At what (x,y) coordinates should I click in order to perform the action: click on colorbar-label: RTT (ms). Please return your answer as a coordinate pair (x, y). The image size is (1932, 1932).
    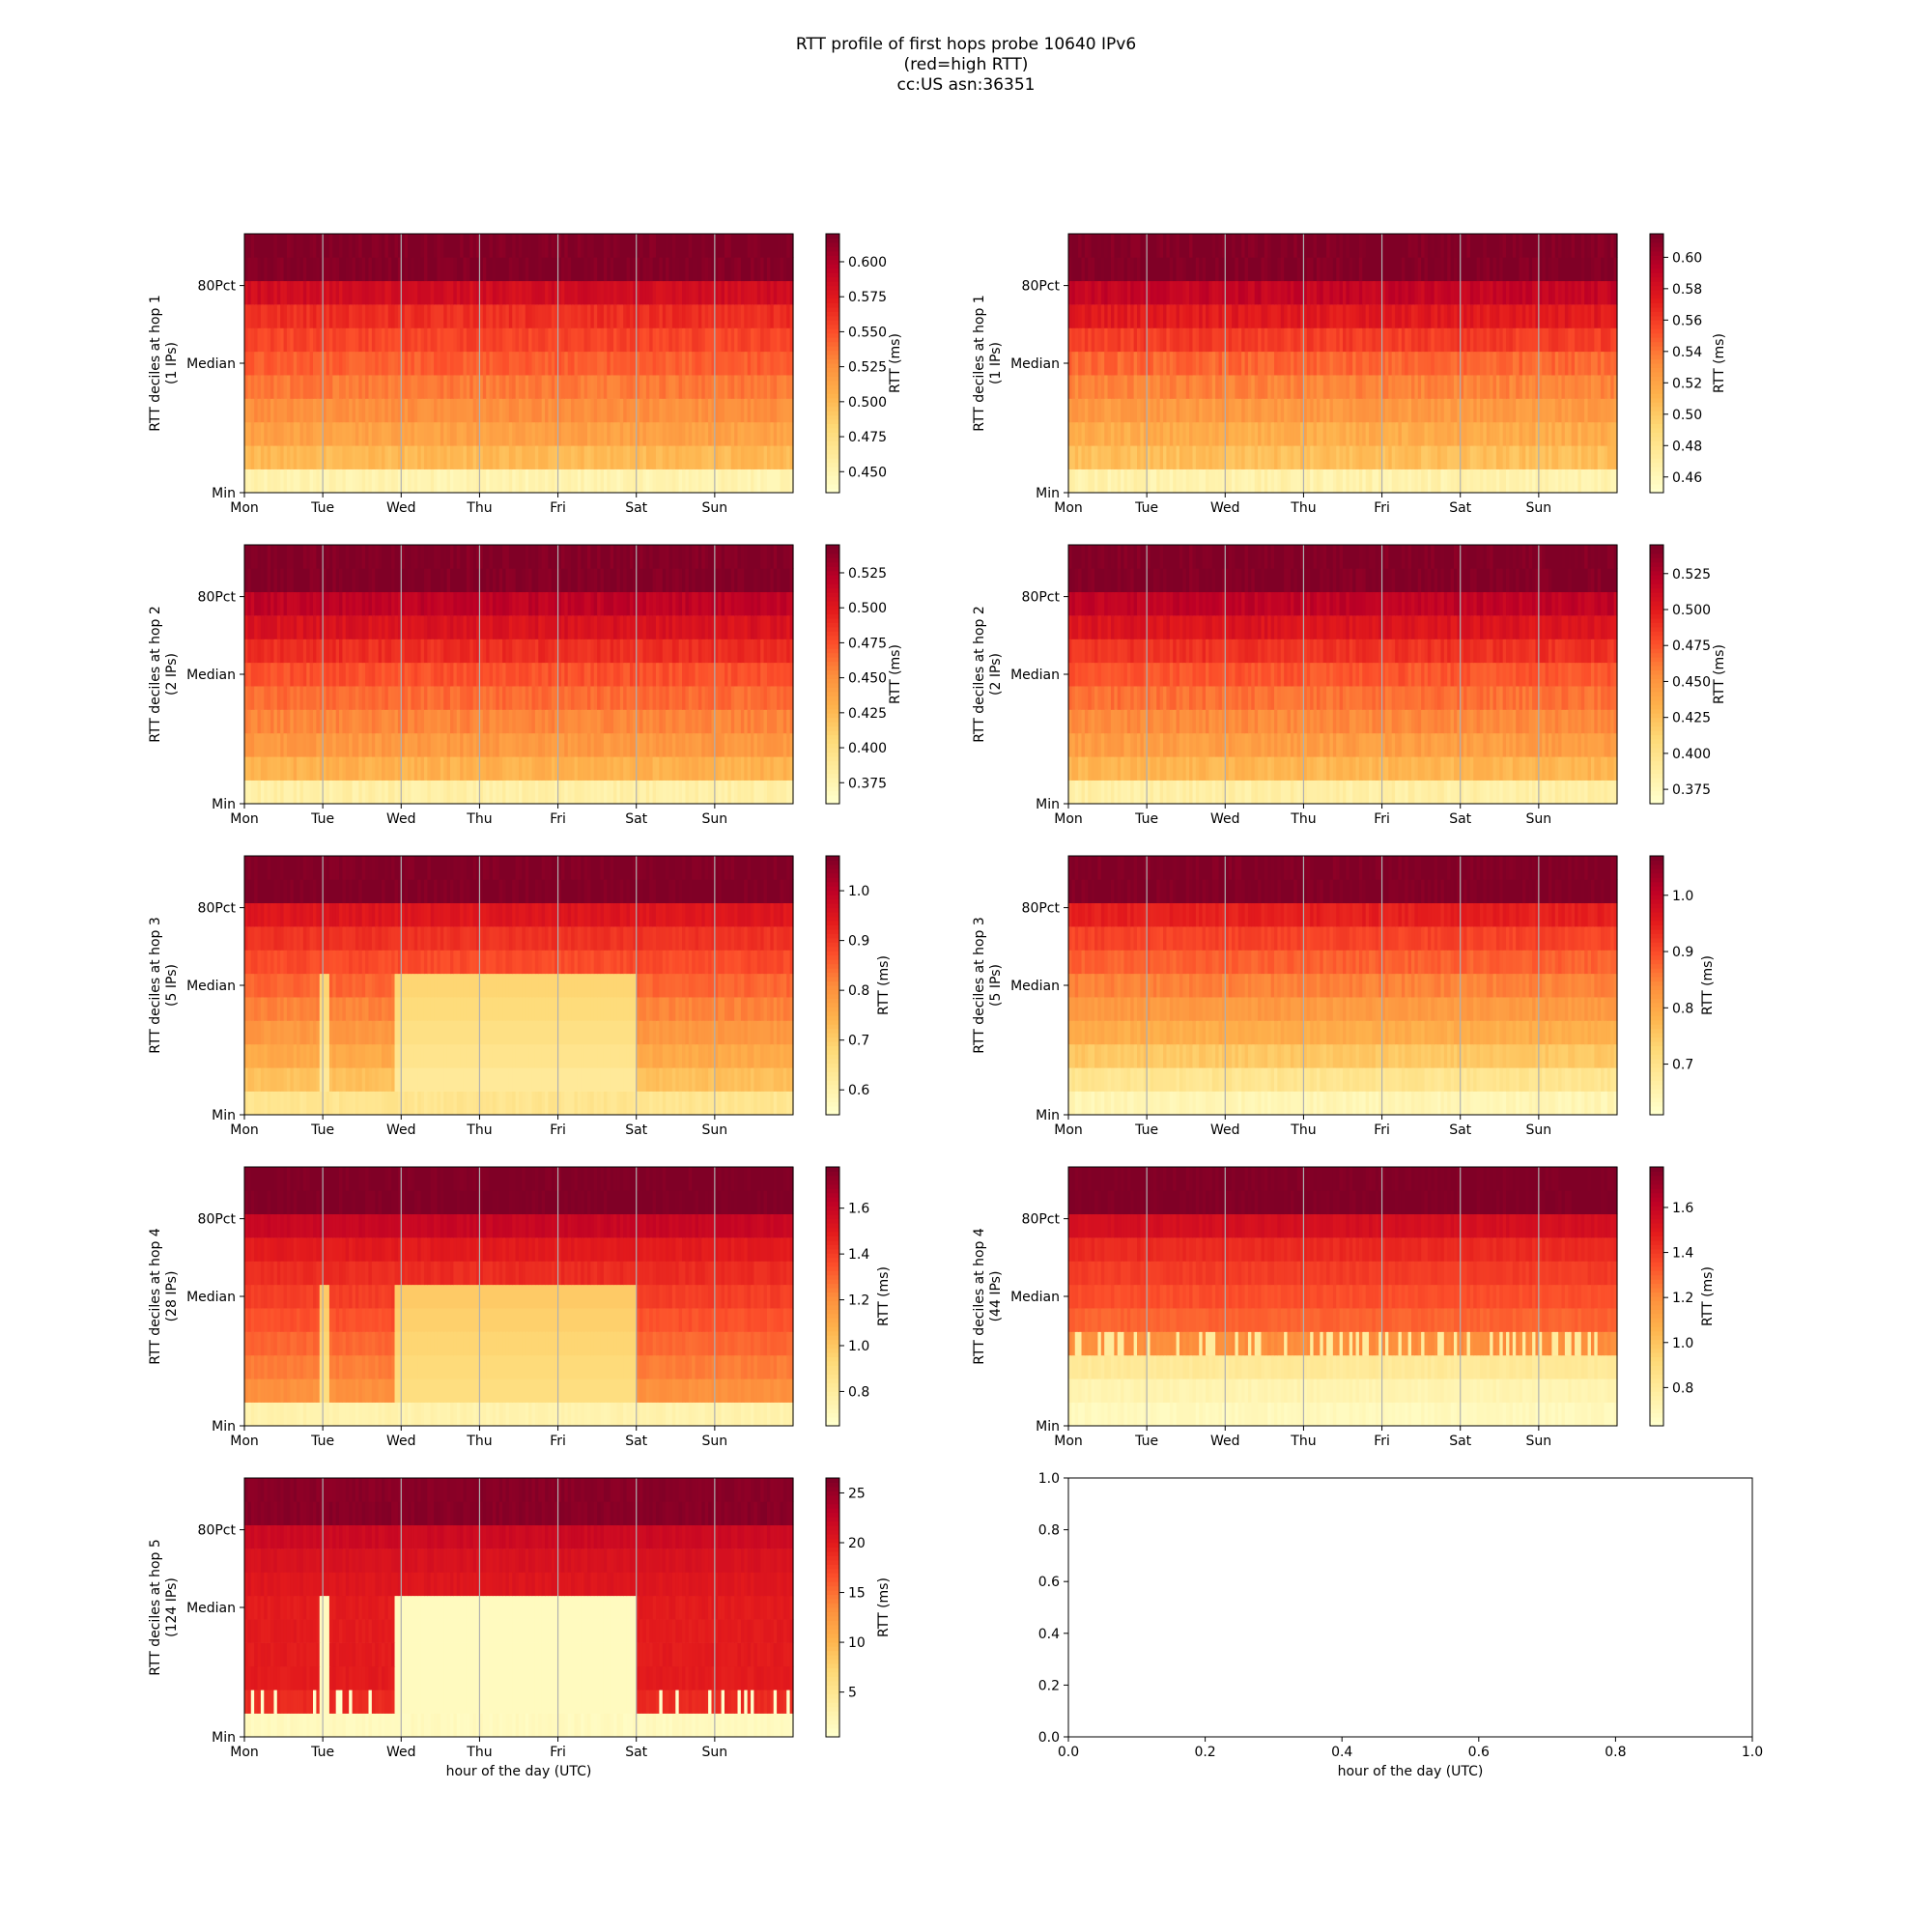
    Looking at the image, I should click on (895, 363).